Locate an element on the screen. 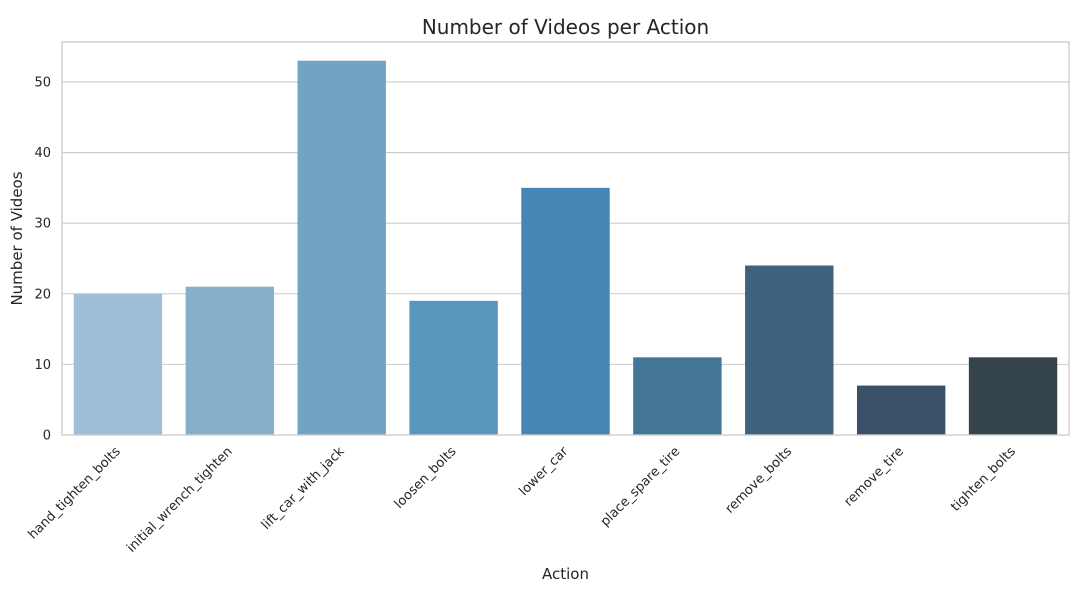 The width and height of the screenshot is (1085, 600). bar-tighten-bolts is located at coordinates (1013, 396).